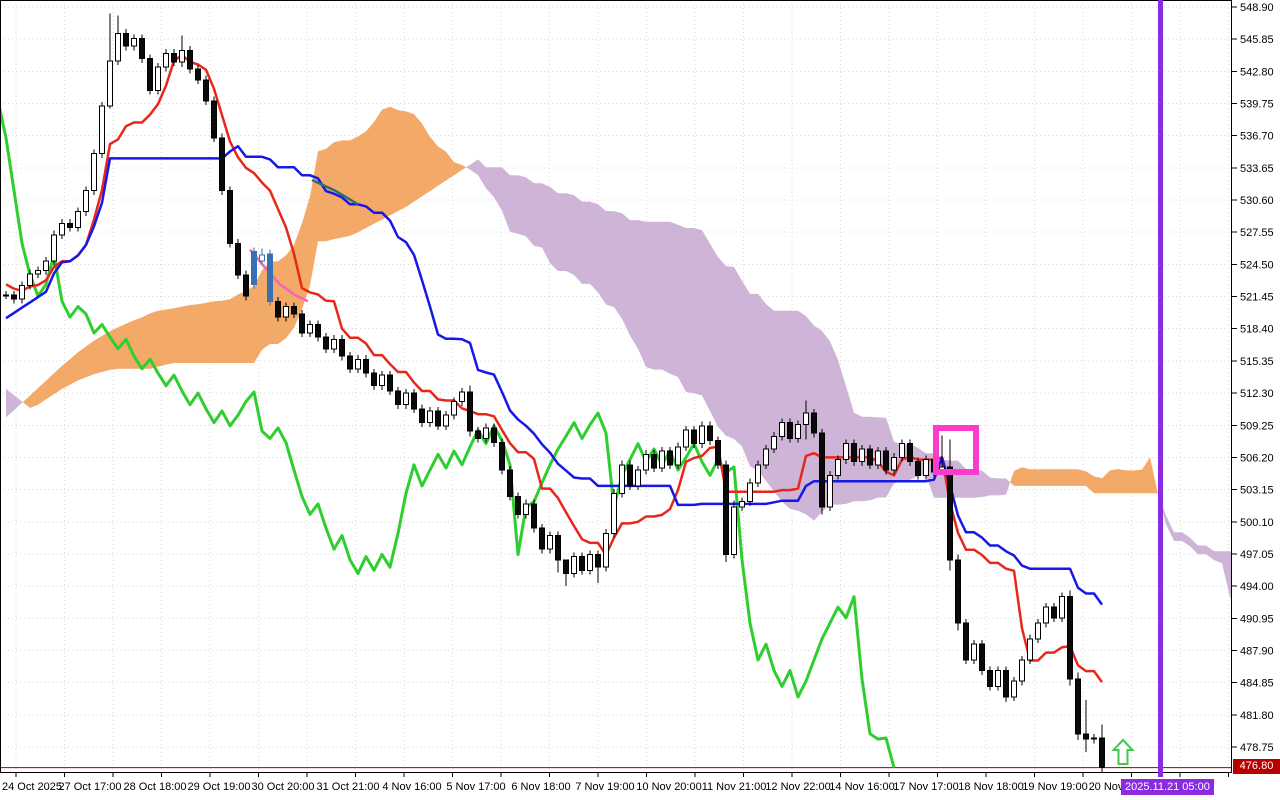 Image resolution: width=1280 pixels, height=800 pixels. What do you see at coordinates (1257, 748) in the screenshot?
I see `svg-text: 478.75` at bounding box center [1257, 748].